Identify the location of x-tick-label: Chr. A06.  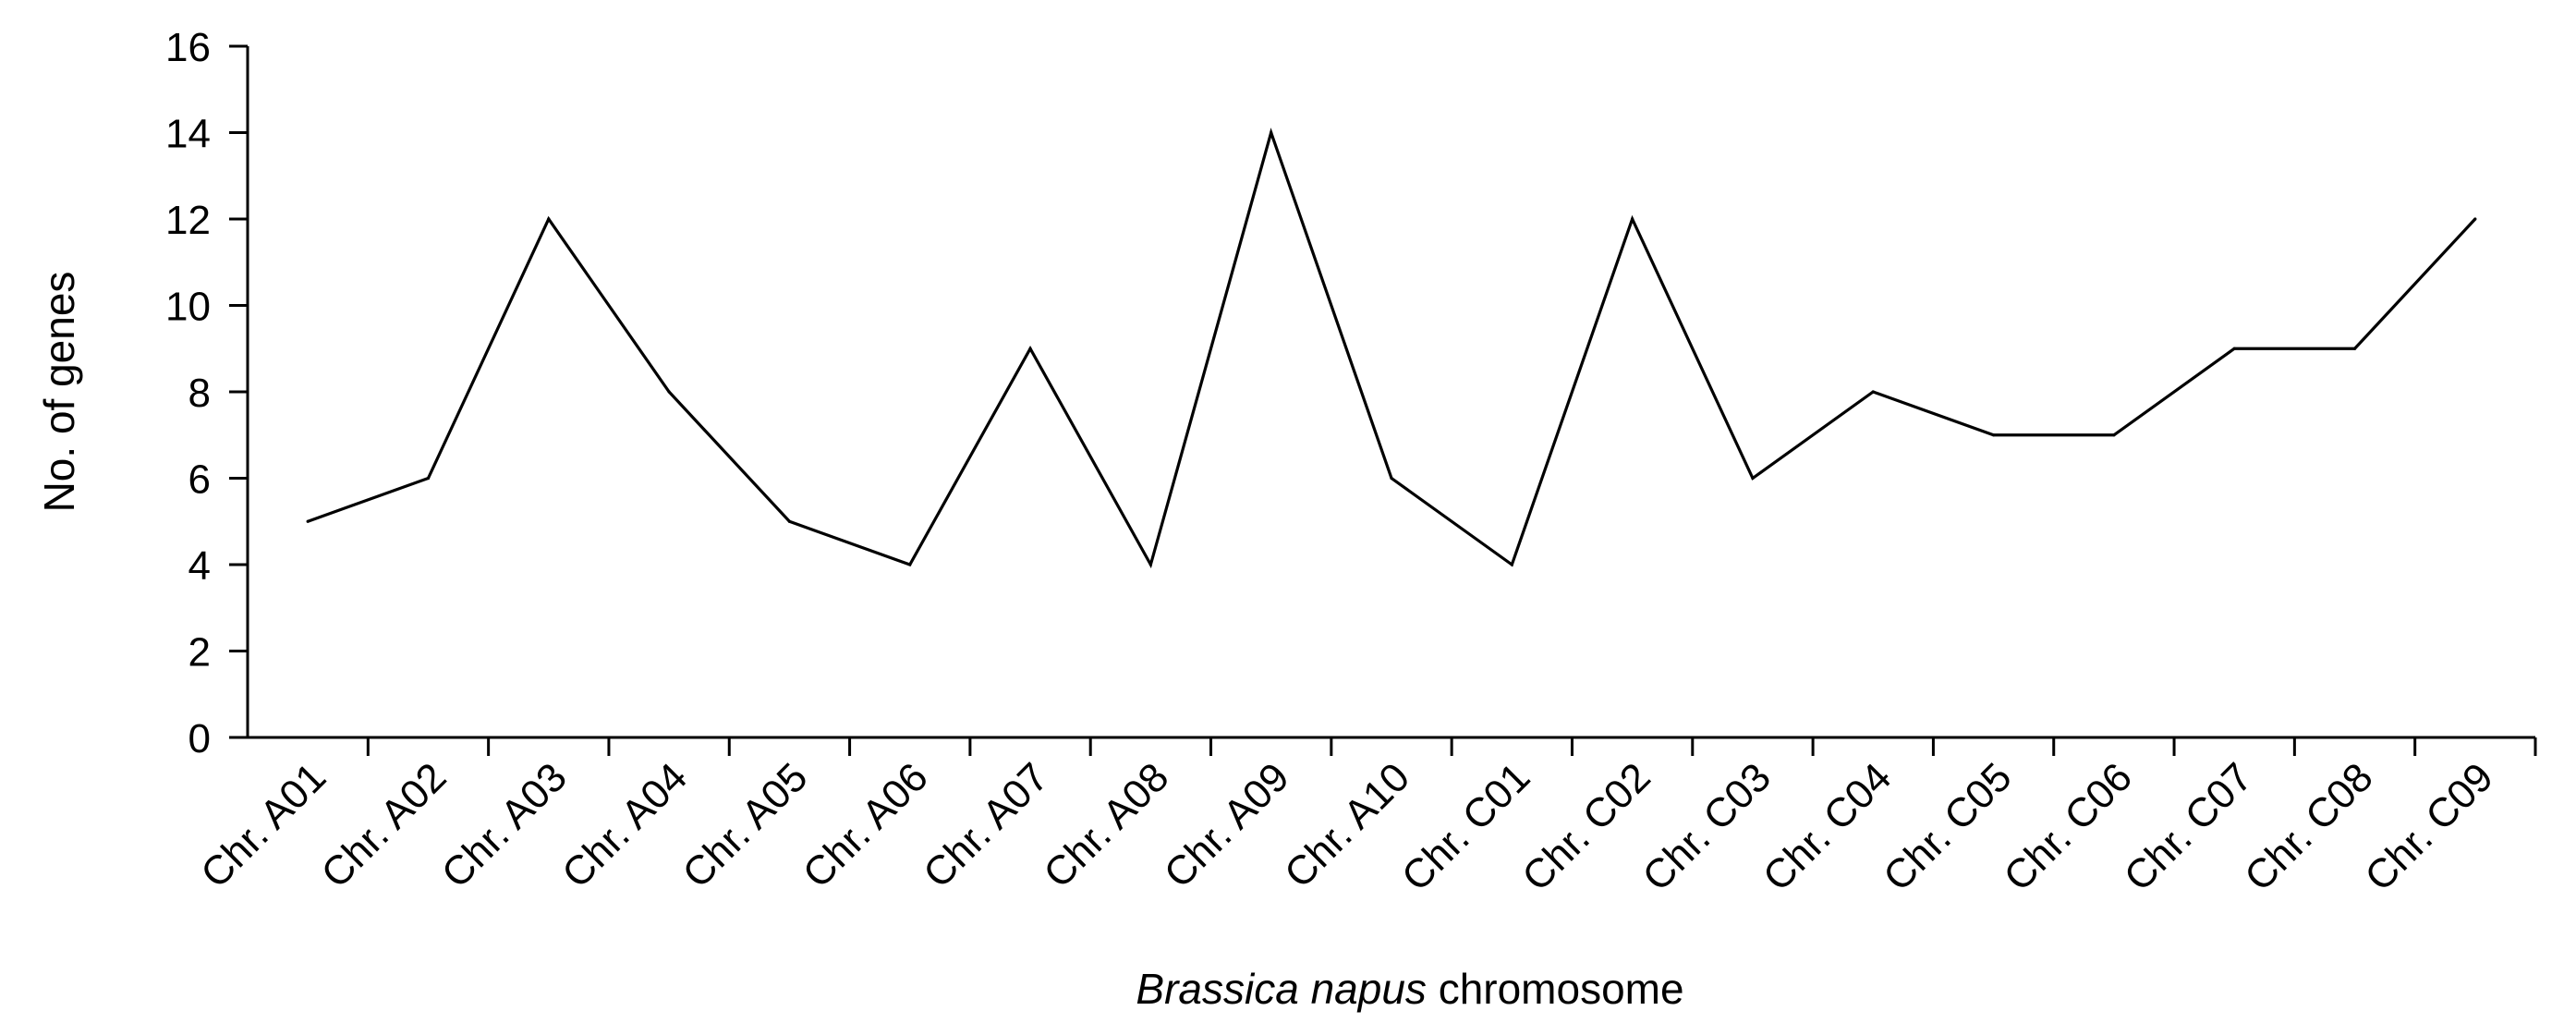
(866, 825).